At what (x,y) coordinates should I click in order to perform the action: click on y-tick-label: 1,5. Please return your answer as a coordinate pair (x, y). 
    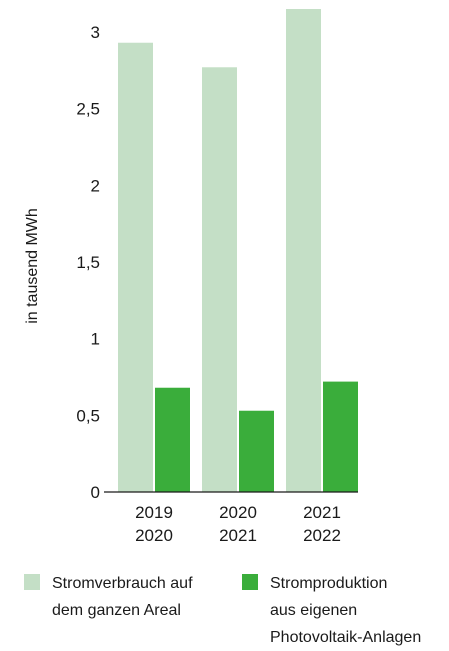
    Looking at the image, I should click on (88, 262).